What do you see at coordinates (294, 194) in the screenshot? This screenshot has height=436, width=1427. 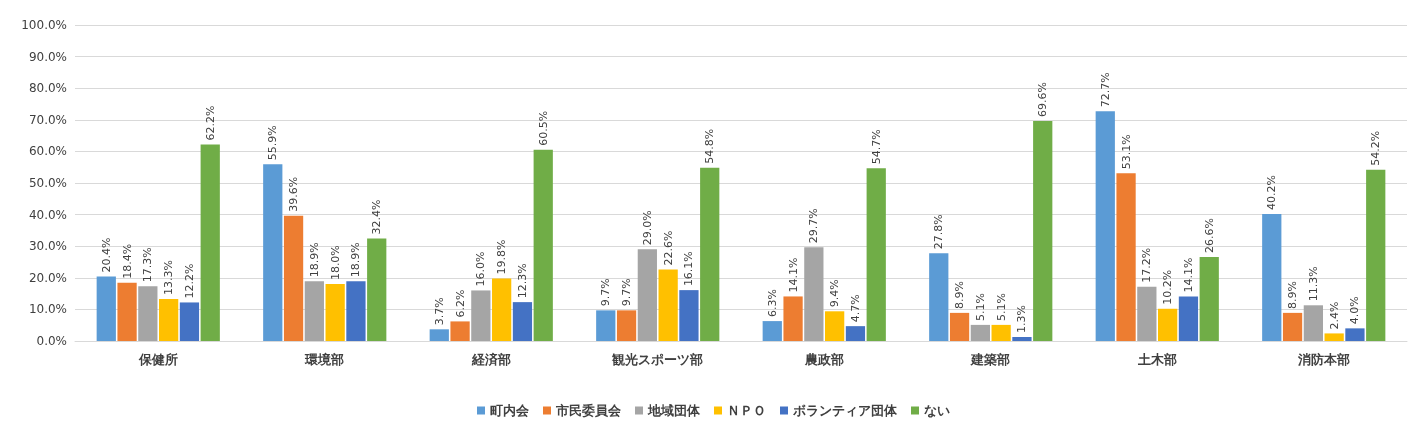 I see `data-label: 39.6%` at bounding box center [294, 194].